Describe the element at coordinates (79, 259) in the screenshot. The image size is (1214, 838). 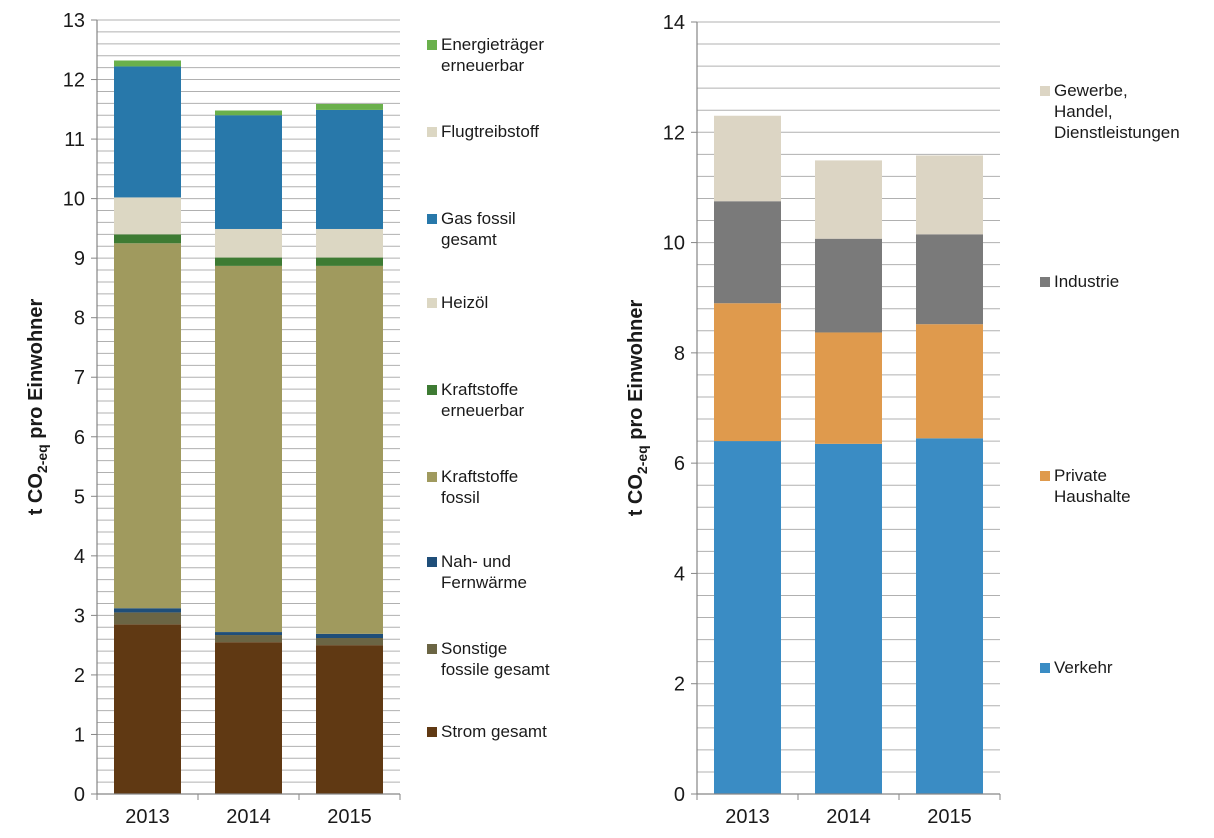
I see `y-tick-label: 9` at that location.